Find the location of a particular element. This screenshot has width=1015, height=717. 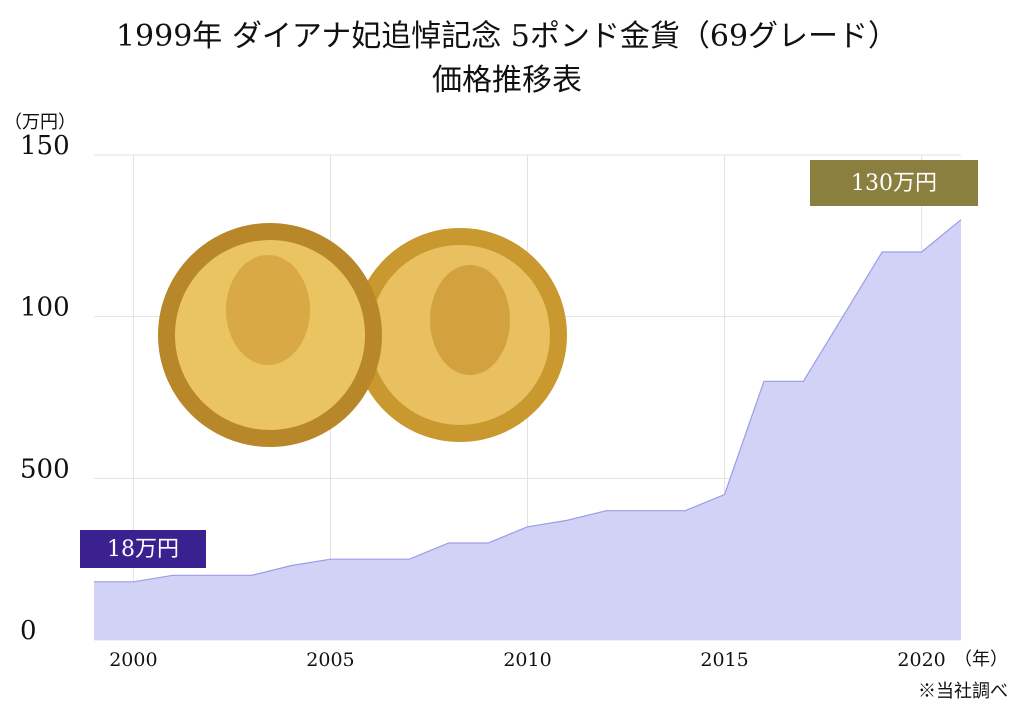

x-tick-label: 2015 is located at coordinates (724, 660).